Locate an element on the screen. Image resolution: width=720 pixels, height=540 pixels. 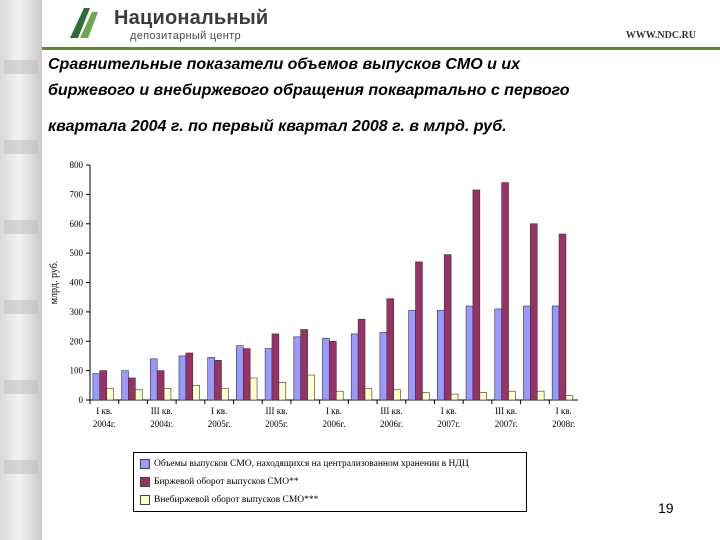
y-tick-label: 100 is located at coordinates (77, 371).